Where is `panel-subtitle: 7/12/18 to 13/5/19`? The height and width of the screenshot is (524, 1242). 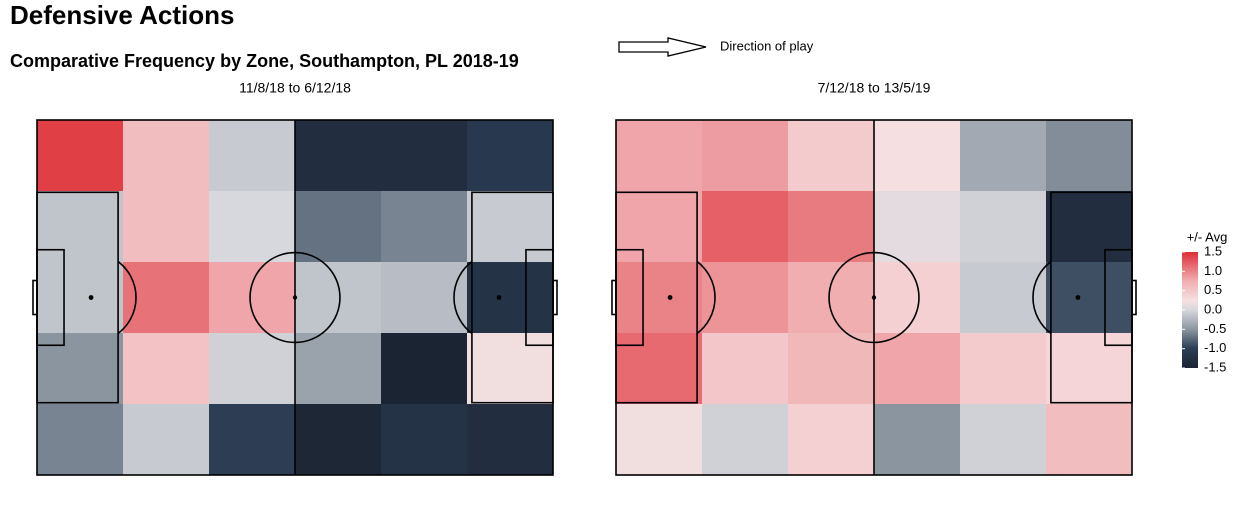
panel-subtitle: 7/12/18 to 13/5/19 is located at coordinates (874, 88).